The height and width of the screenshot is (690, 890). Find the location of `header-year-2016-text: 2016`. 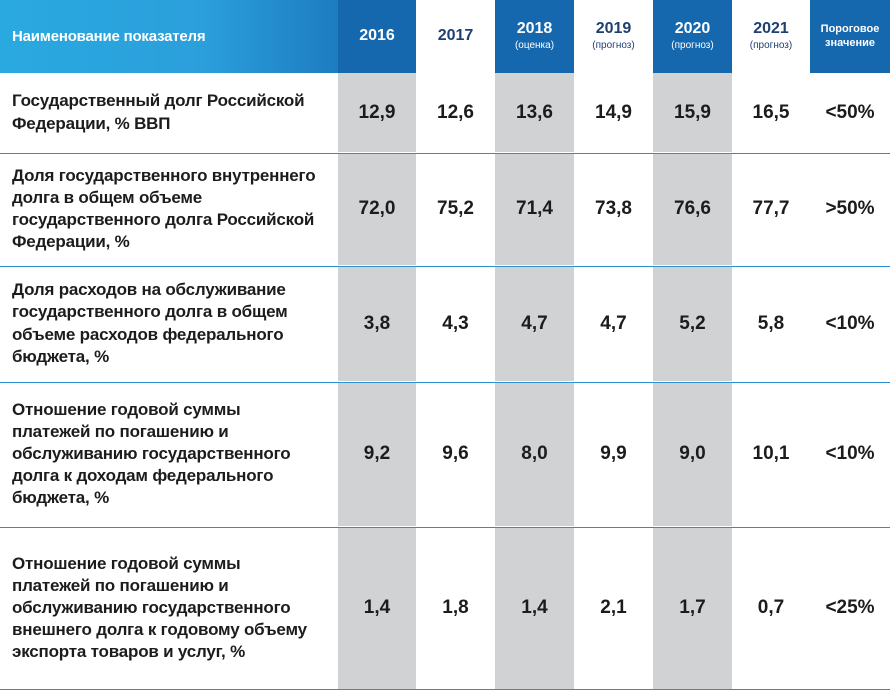

header-year-2016-text: 2016 is located at coordinates (377, 36).